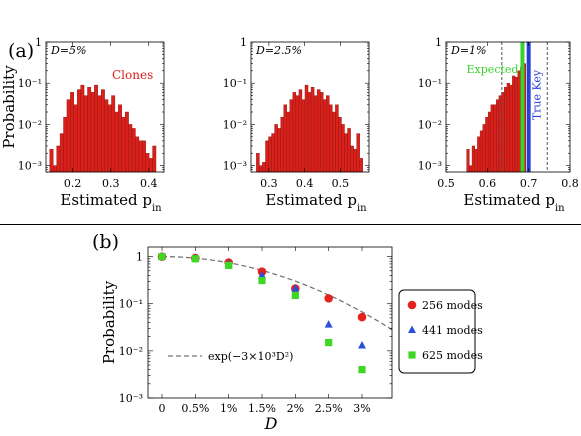 The image size is (581, 436). I want to click on x-tick-label: 0.6, so click(488, 183).